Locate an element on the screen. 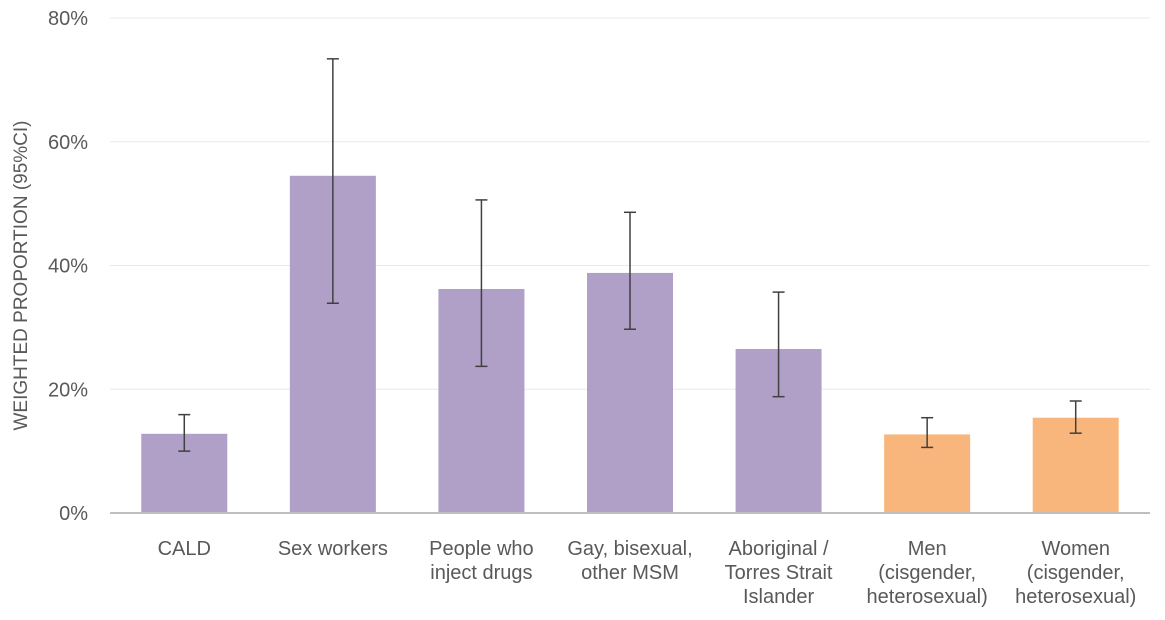  x-category-label: Gay, bisexual, other MSM is located at coordinates (629, 561).